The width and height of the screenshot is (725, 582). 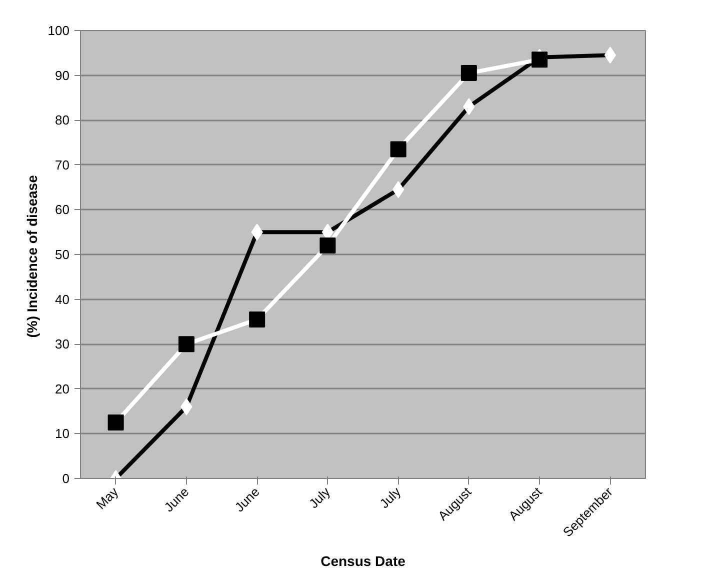 I want to click on y-tick-label: 50, so click(x=62, y=254).